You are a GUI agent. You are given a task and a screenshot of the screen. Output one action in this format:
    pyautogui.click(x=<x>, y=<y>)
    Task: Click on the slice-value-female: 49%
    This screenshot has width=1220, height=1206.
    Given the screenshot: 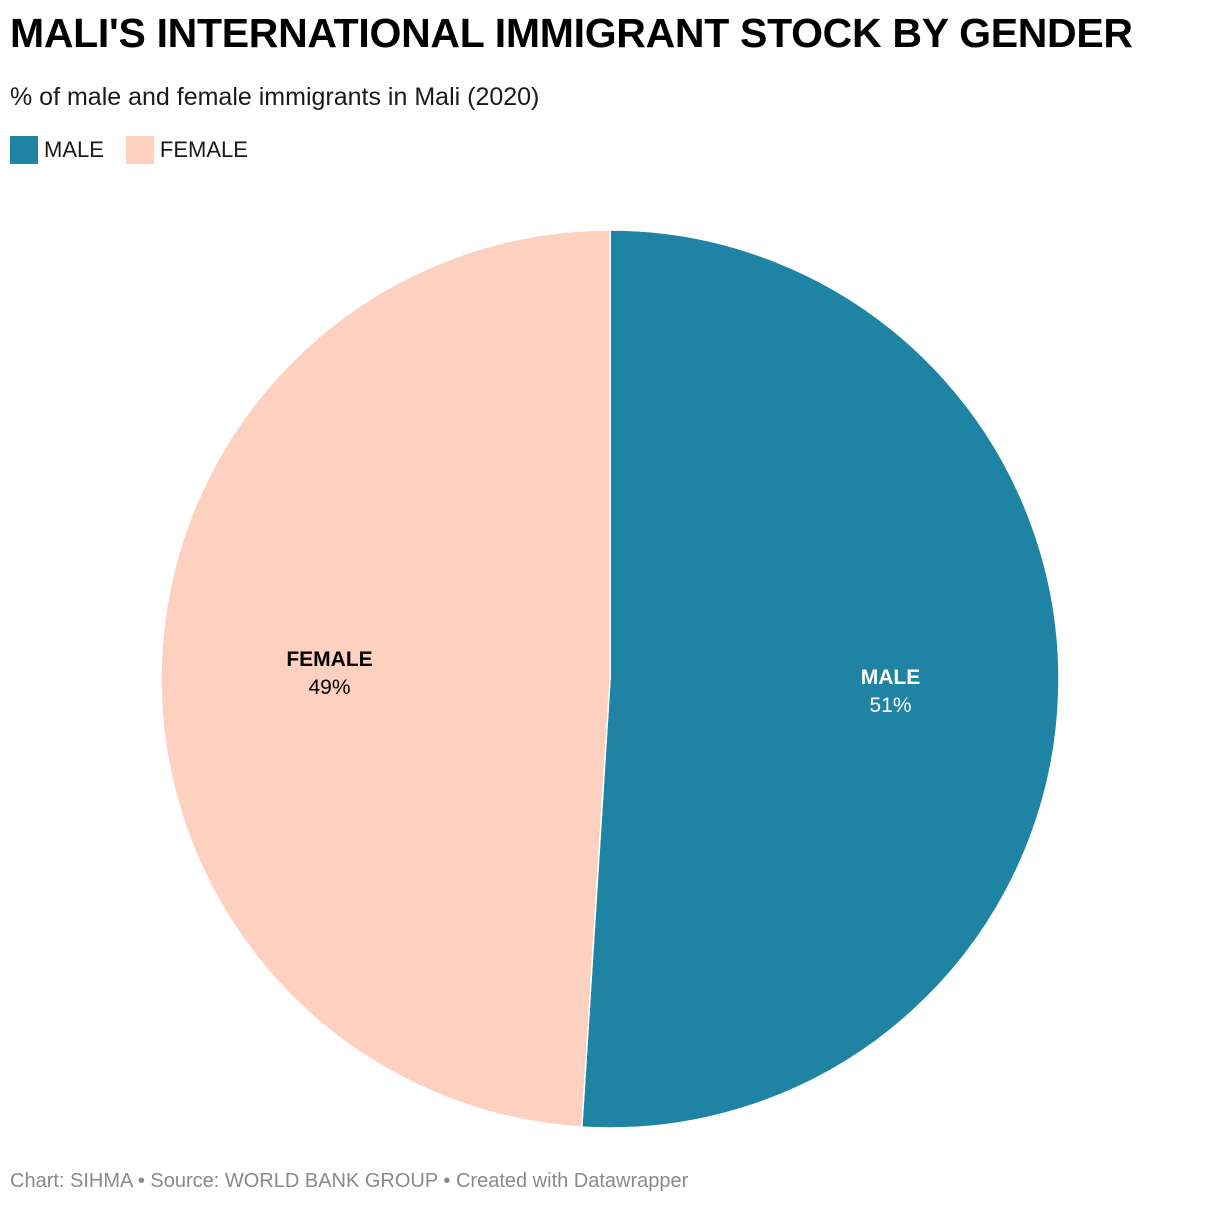 What is the action you would take?
    pyautogui.click(x=329, y=687)
    